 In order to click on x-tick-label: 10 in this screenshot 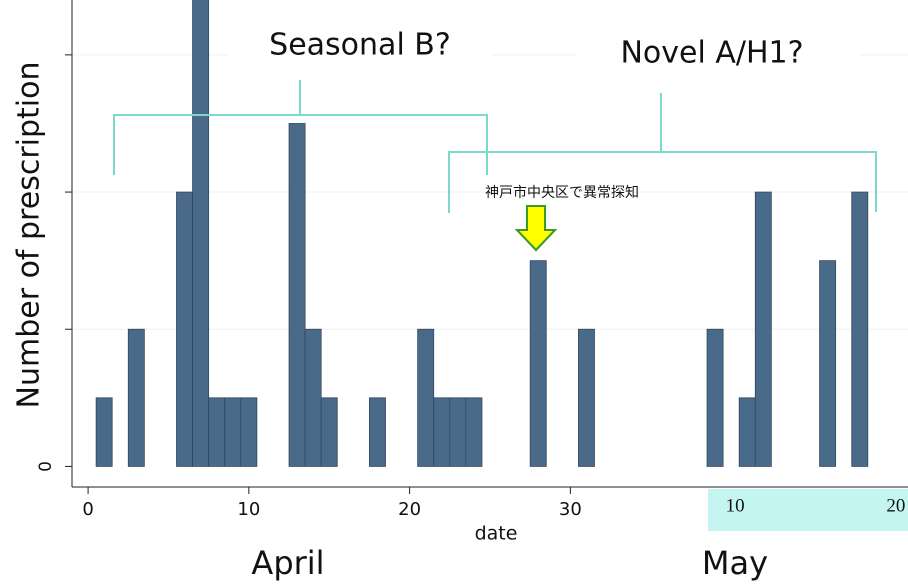, I will do `click(248, 509)`.